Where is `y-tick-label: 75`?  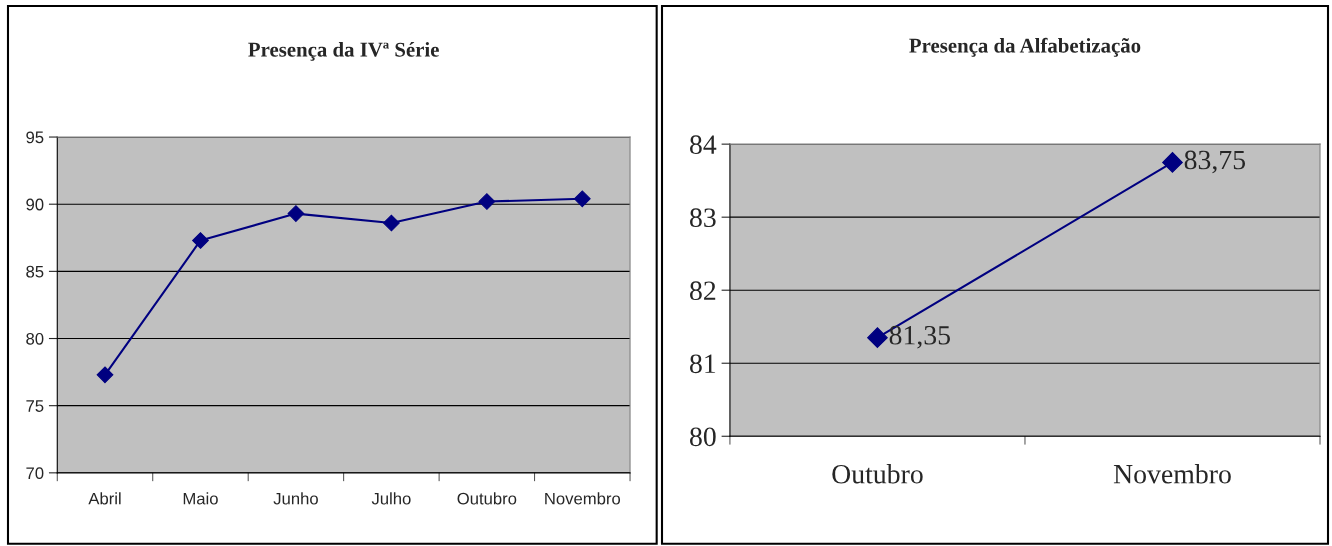
y-tick-label: 75 is located at coordinates (35, 406).